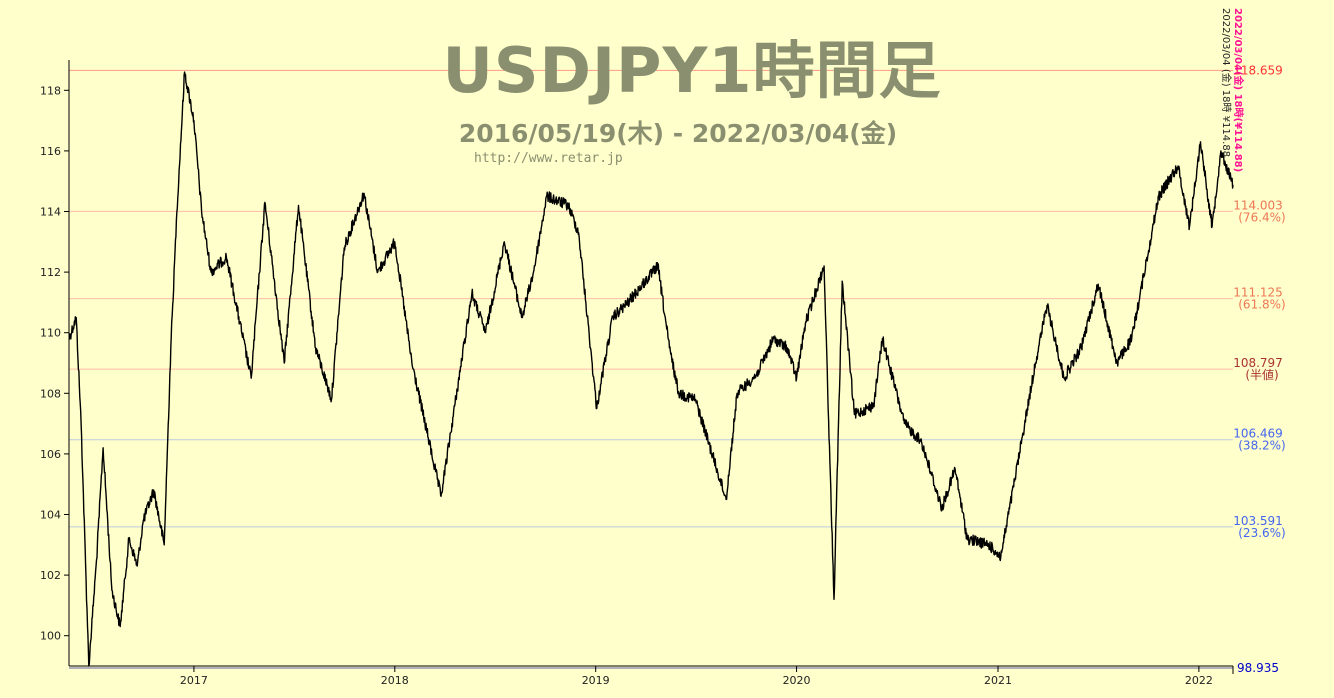  Describe the element at coordinates (1261, 217) in the screenshot. I see `level-sub-fib_76: (76.4%)` at that location.